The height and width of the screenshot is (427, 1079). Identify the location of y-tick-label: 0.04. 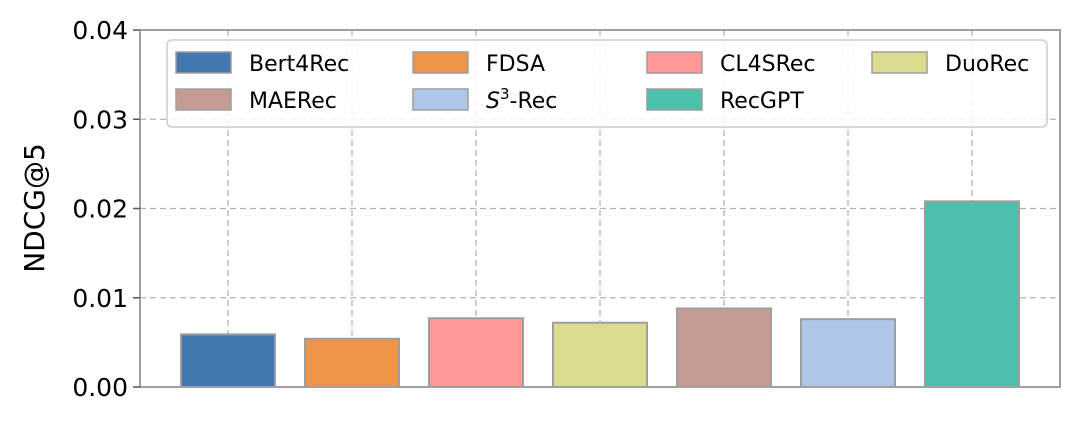
(100, 30).